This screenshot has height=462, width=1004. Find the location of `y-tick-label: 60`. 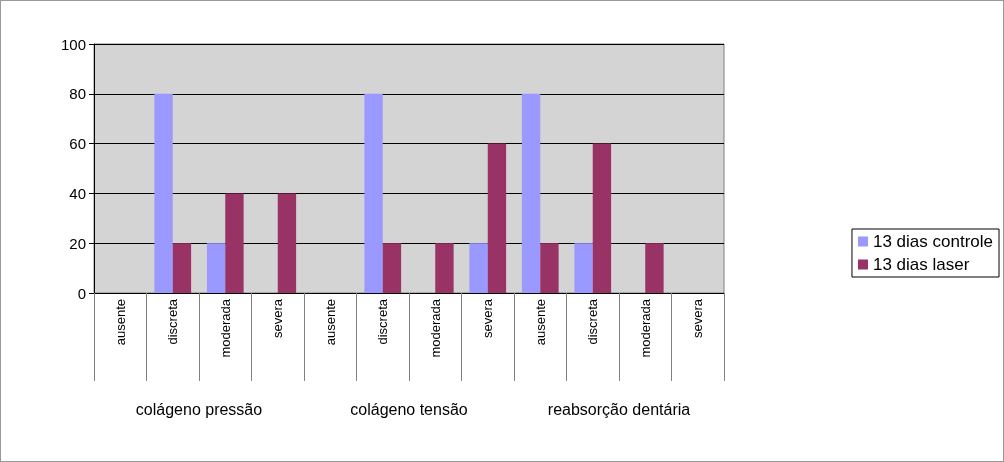

y-tick-label: 60 is located at coordinates (77, 144).